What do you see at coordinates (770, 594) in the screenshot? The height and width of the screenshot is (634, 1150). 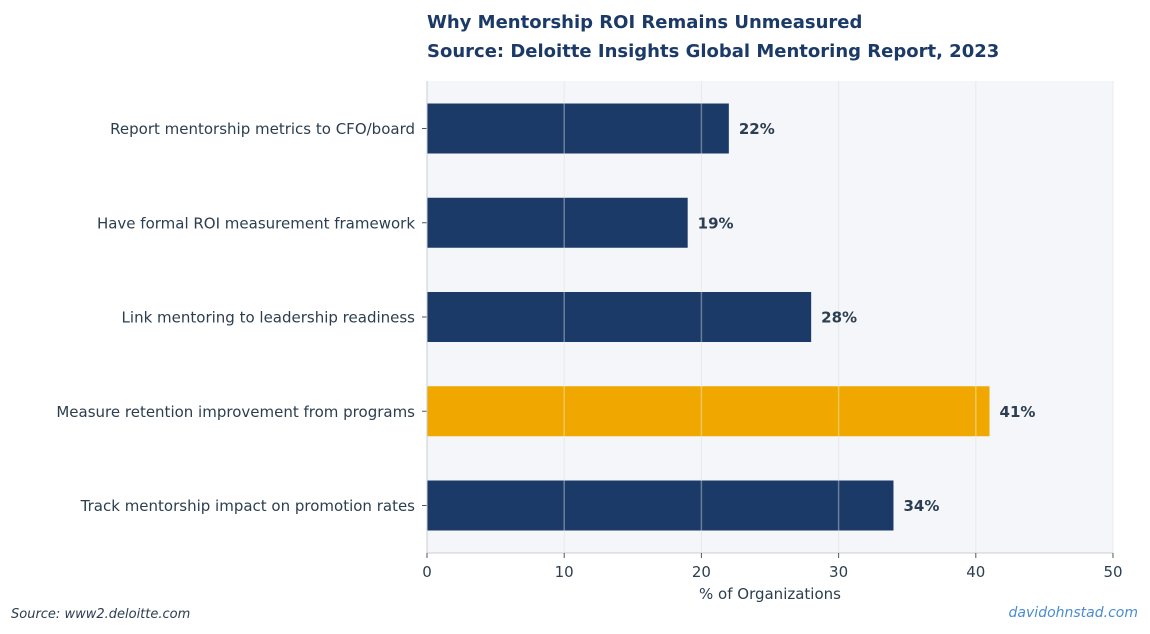 I see `x-axis-label: % of Organizations` at bounding box center [770, 594].